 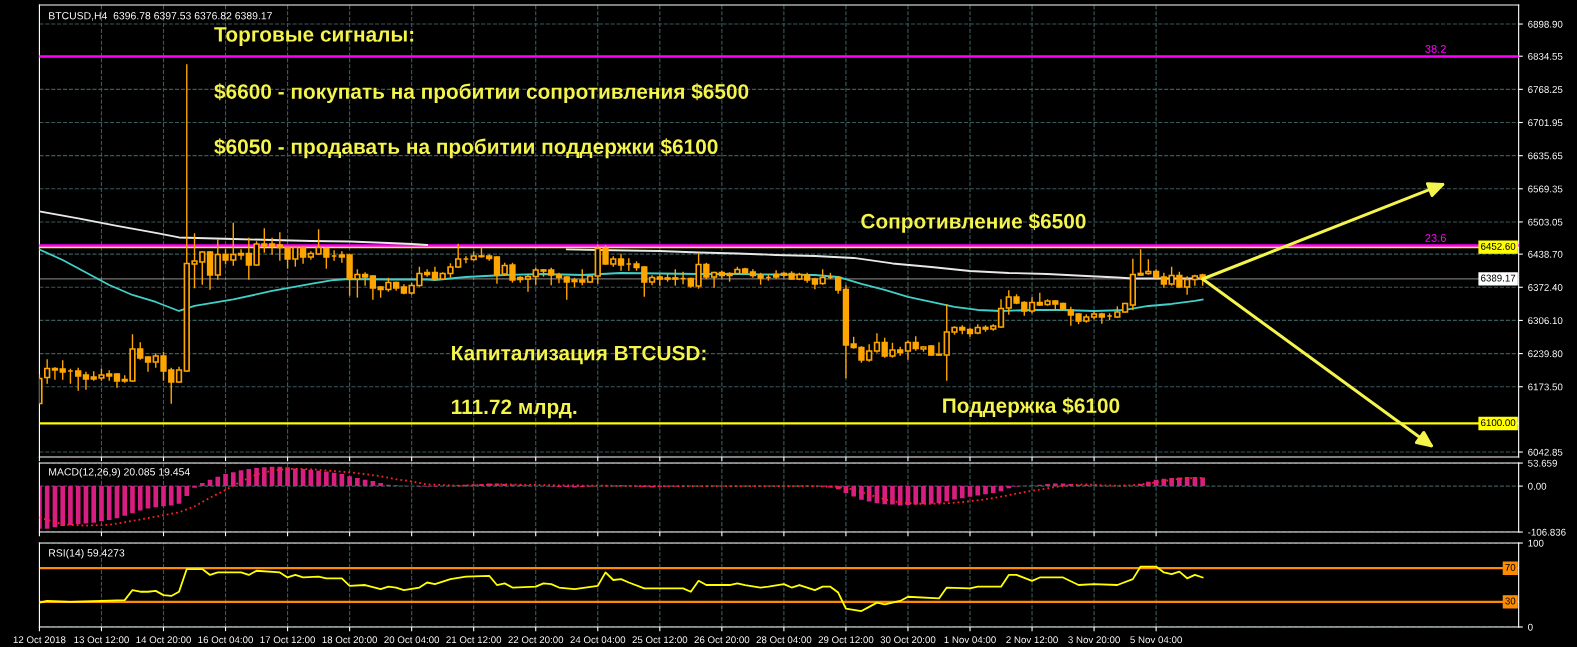 What do you see at coordinates (119, 472) in the screenshot?
I see `chart-title: MACD(12,26,9) 20.085 19.454` at bounding box center [119, 472].